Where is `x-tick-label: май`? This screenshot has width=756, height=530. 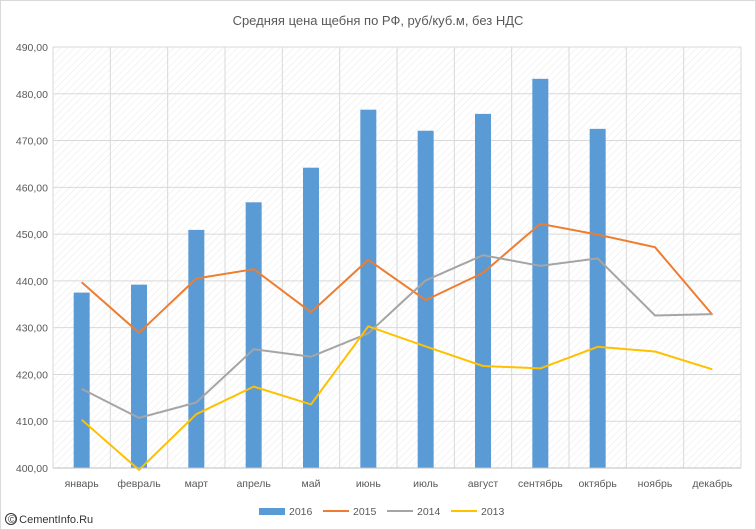 x-tick-label: май is located at coordinates (311, 484).